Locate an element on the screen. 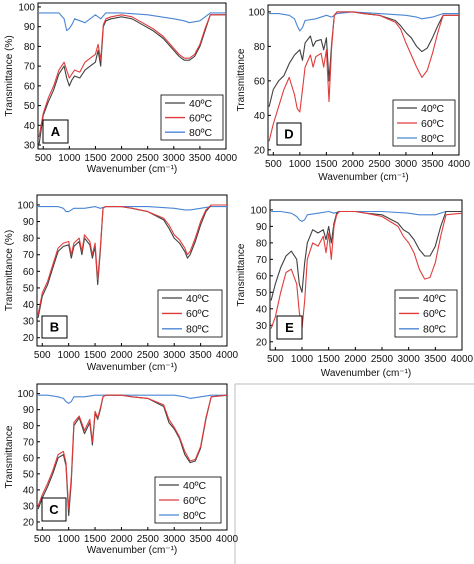 The width and height of the screenshot is (474, 564). panel-letter: E is located at coordinates (289, 327).